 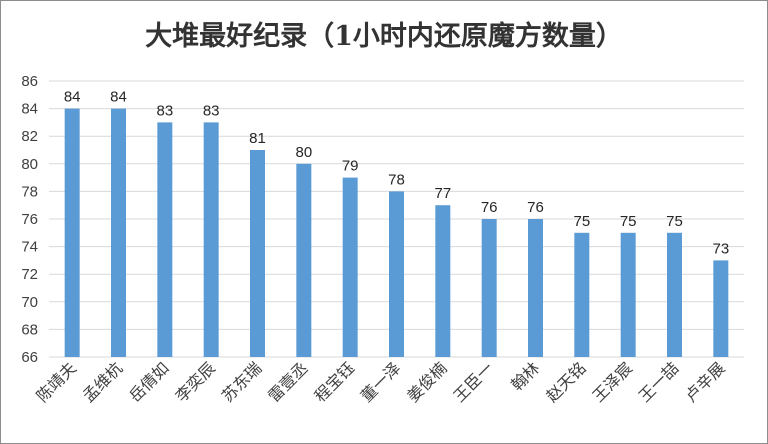 I want to click on data-label: 81, so click(x=257, y=138).